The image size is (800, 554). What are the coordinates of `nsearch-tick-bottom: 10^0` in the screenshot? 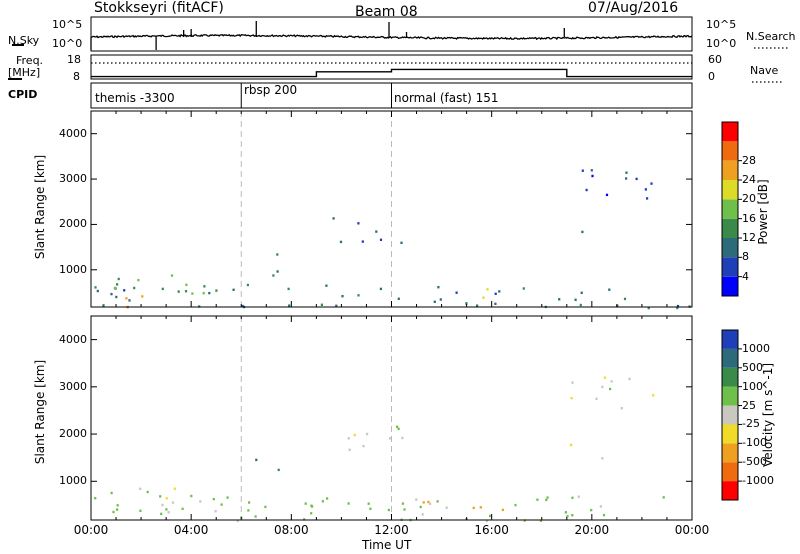 It's located at (721, 43).